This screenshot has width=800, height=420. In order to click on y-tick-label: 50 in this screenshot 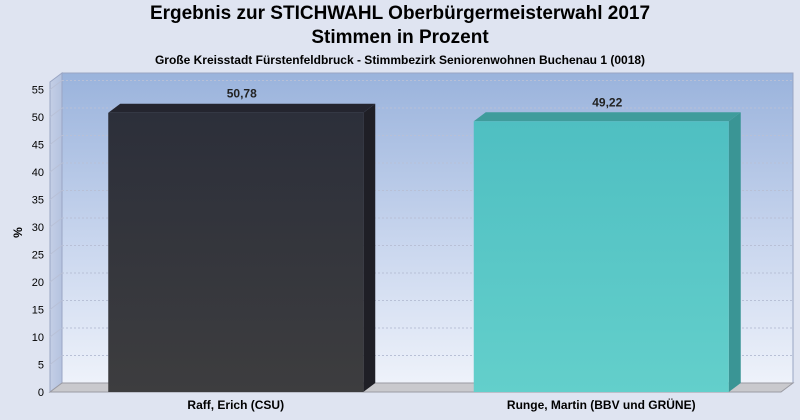, I will do `click(38, 118)`.